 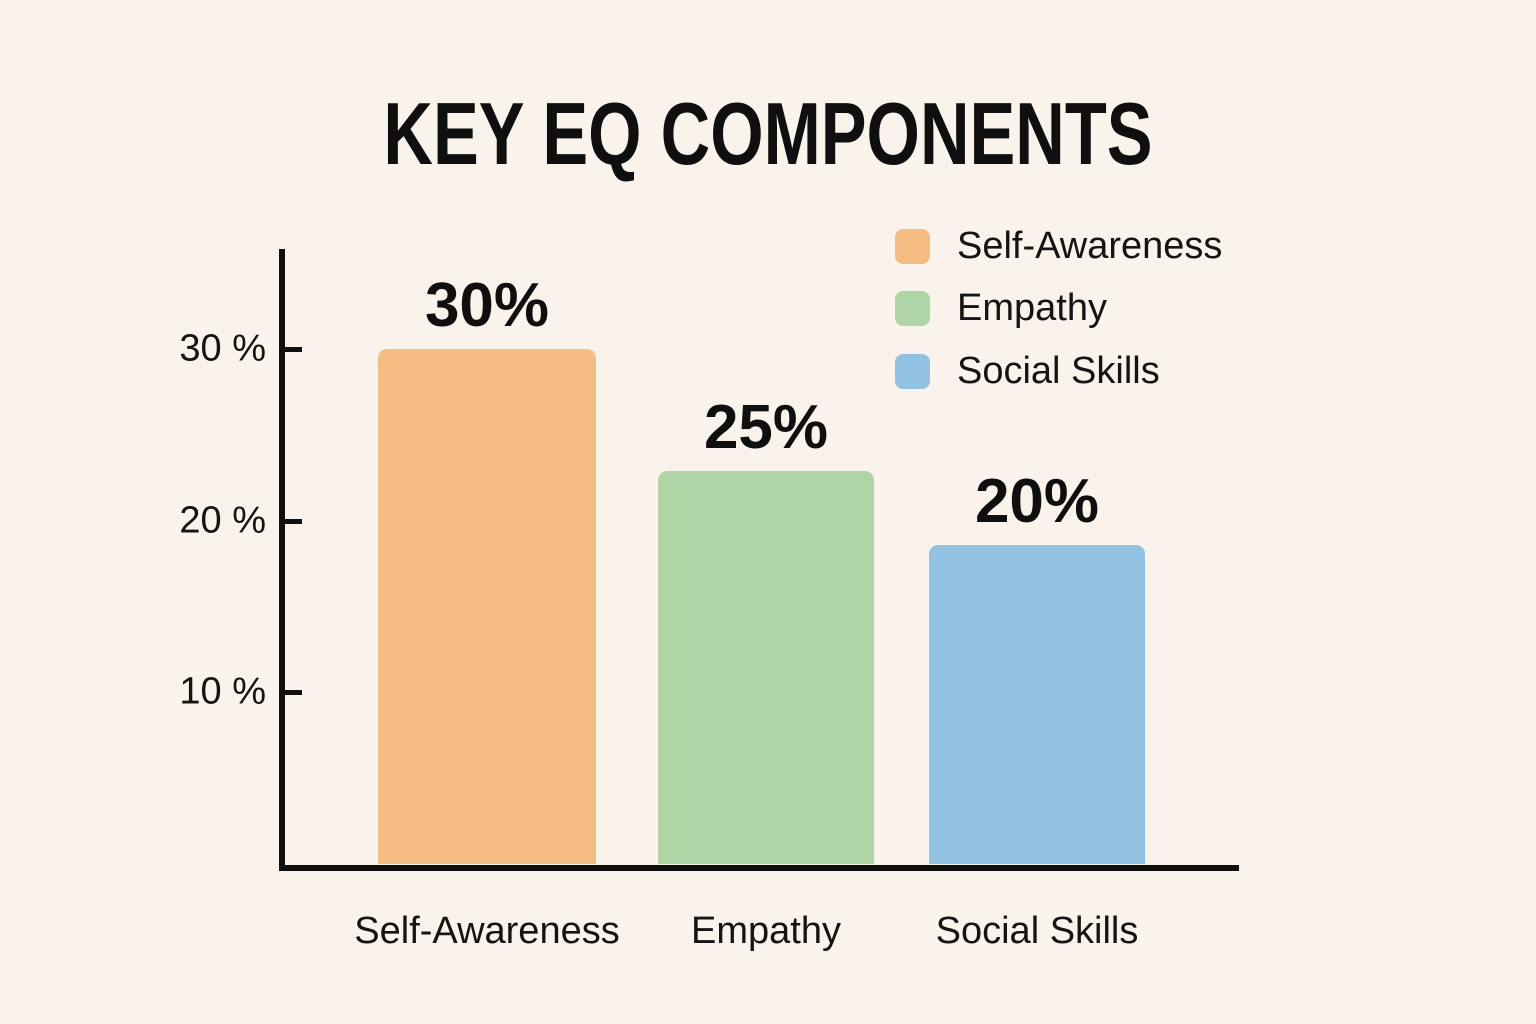 I want to click on x-label-social-skills: Social Skills, so click(x=1037, y=931).